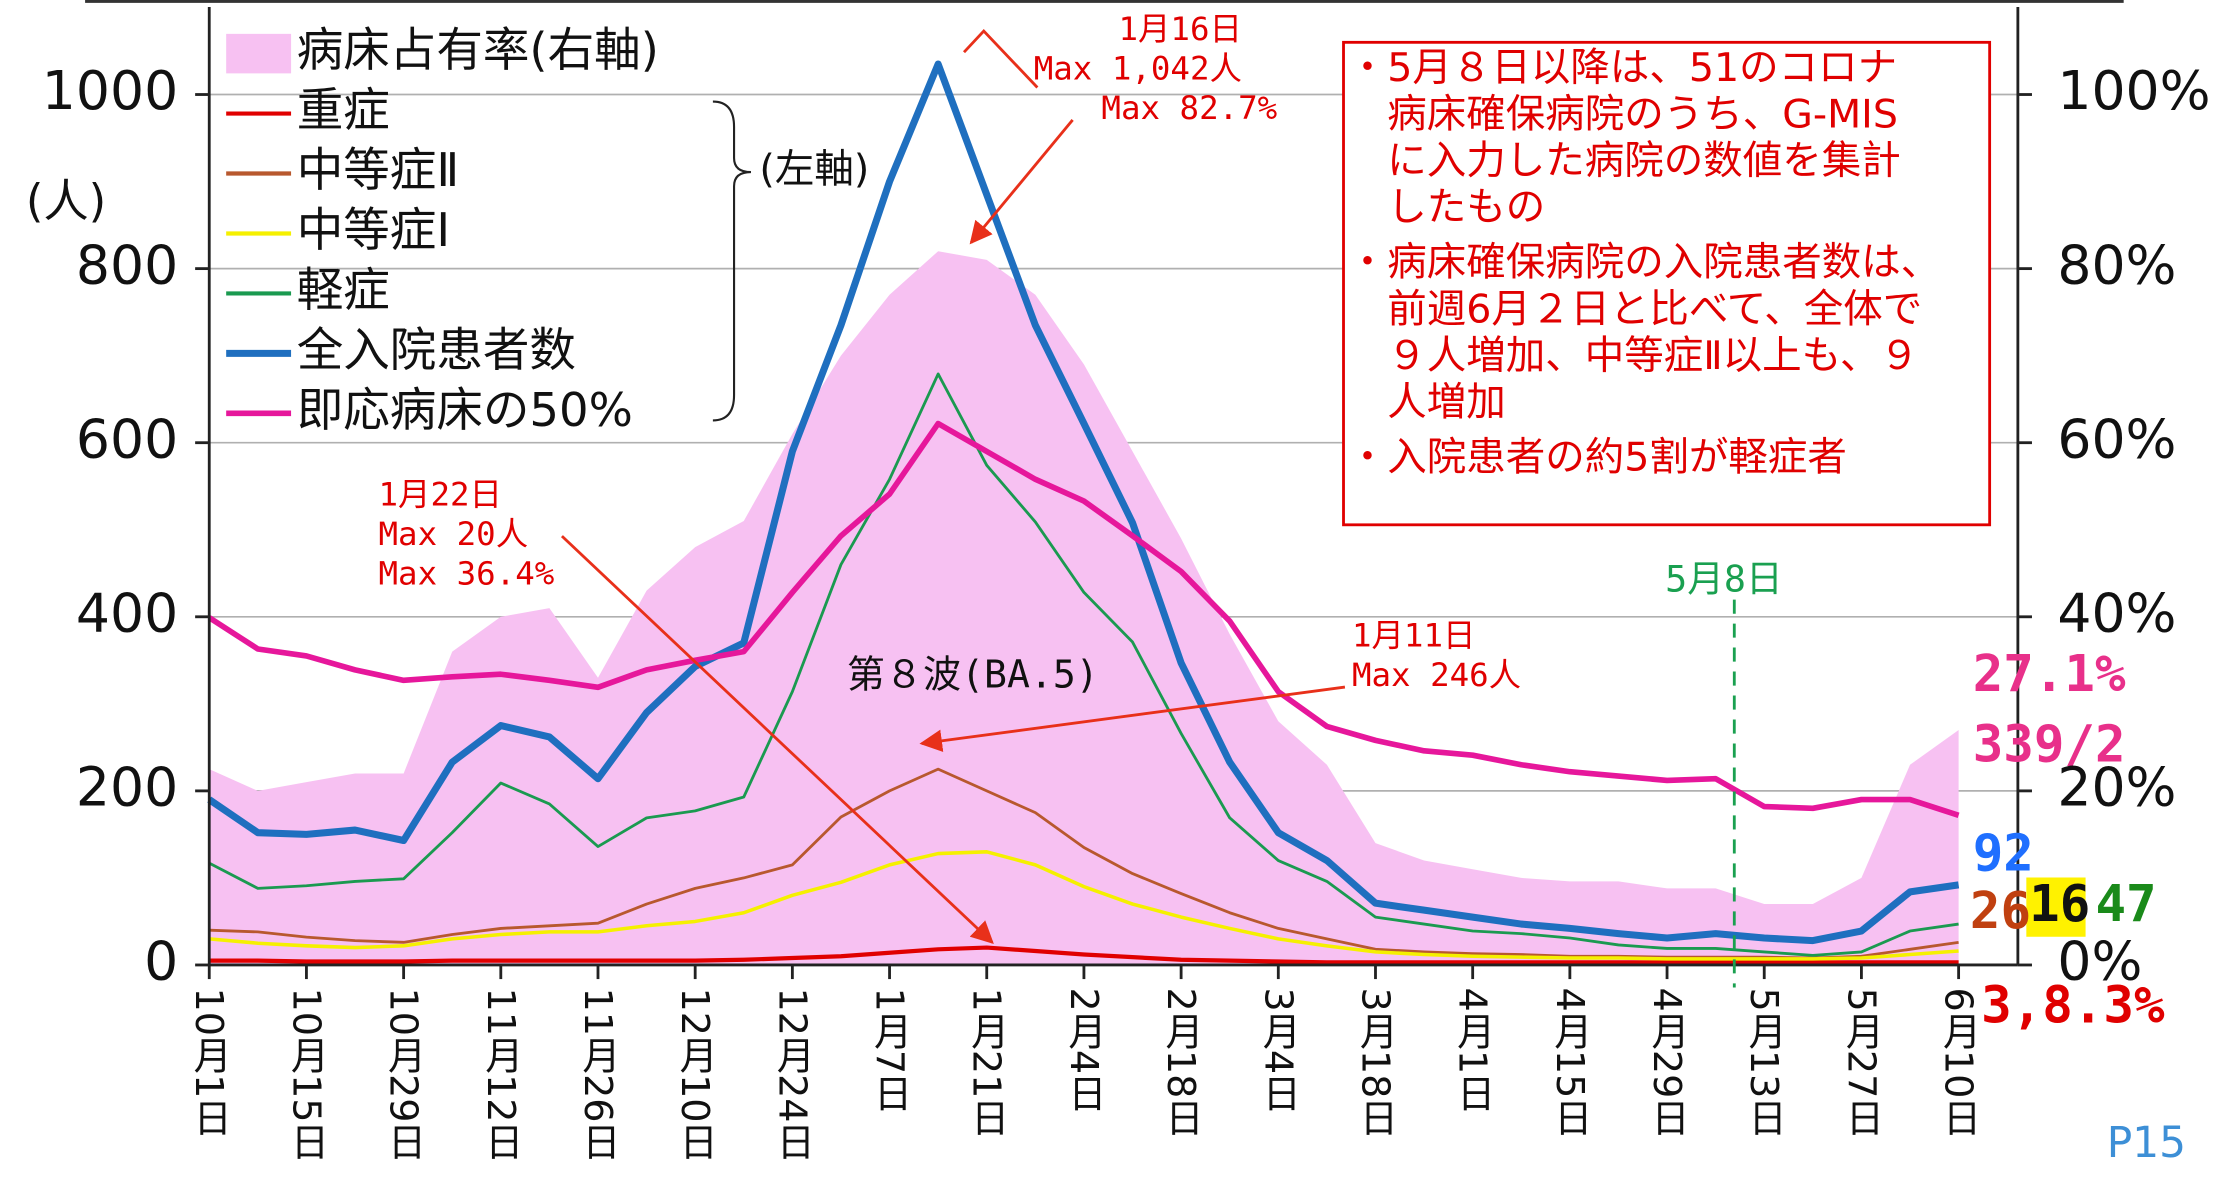 The image size is (2213, 1178). Describe the element at coordinates (598, 1074) in the screenshot. I see `x-tick-label: 11月26日` at that location.